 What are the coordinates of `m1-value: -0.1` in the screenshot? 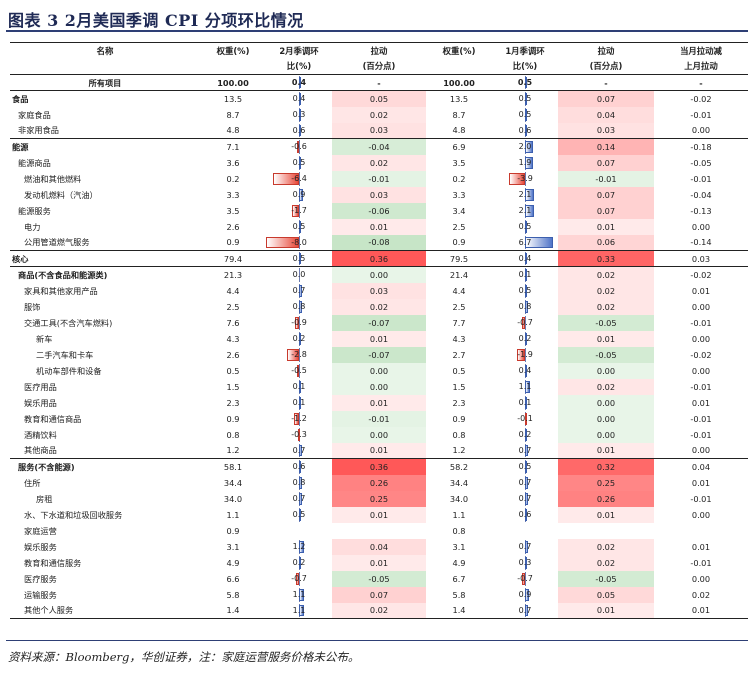 It's located at (525, 418).